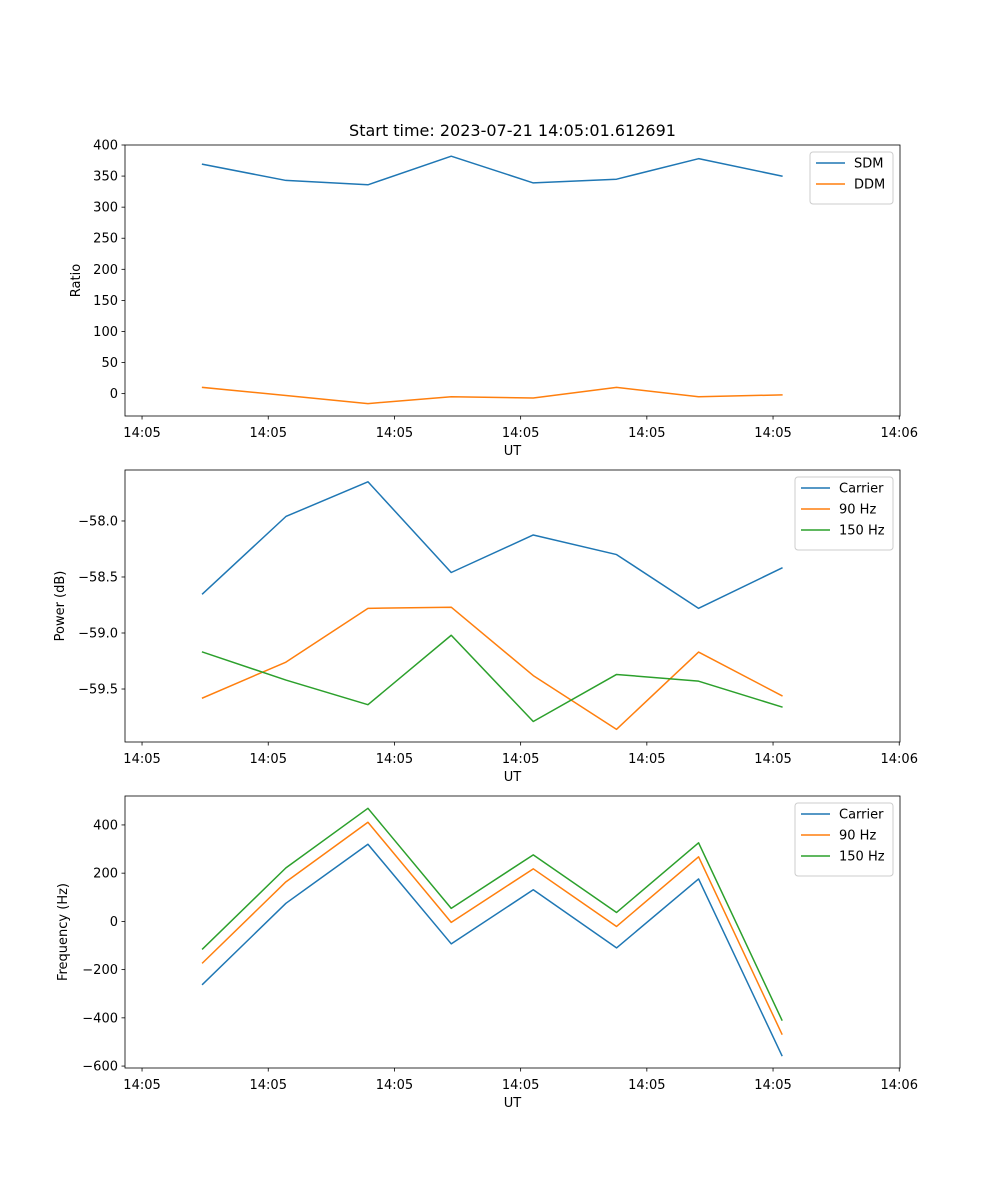  What do you see at coordinates (492, 395) in the screenshot?
I see `series-line-ddm` at bounding box center [492, 395].